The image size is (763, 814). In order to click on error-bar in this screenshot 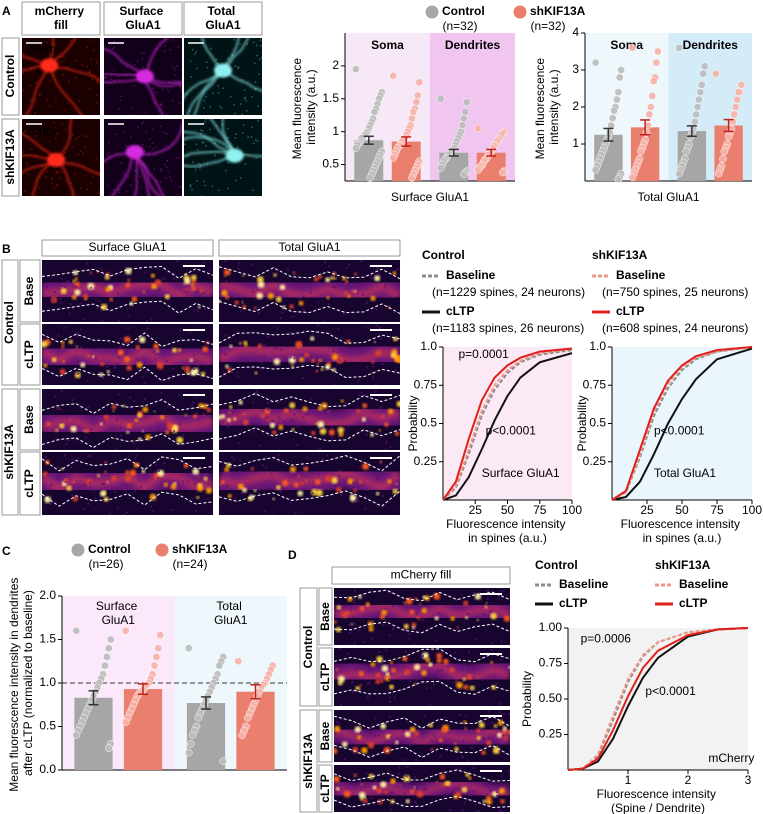, I will do `click(143, 689)`.